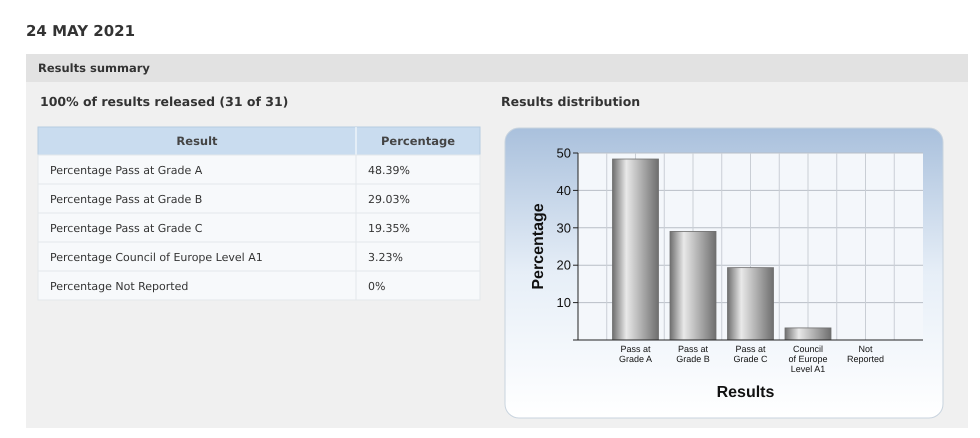 This screenshot has width=980, height=438. Describe the element at coordinates (126, 199) in the screenshot. I see `text: Percentage Pass at Grade B` at that location.